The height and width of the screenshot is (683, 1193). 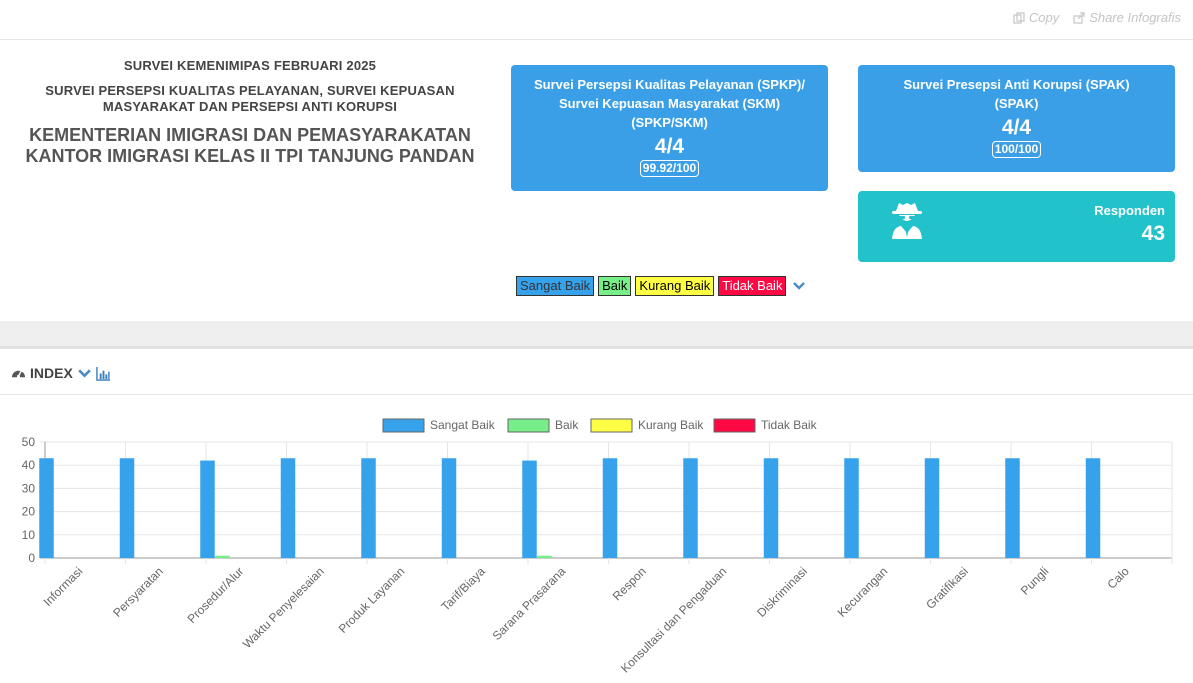 I want to click on responden-count: 43, so click(x=1153, y=233).